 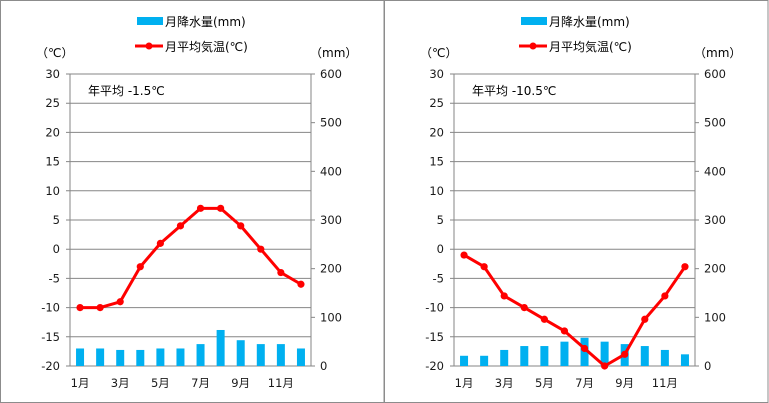 What do you see at coordinates (126, 91) in the screenshot?
I see `annual-average-annotation: 年平均 -1.5℃` at bounding box center [126, 91].